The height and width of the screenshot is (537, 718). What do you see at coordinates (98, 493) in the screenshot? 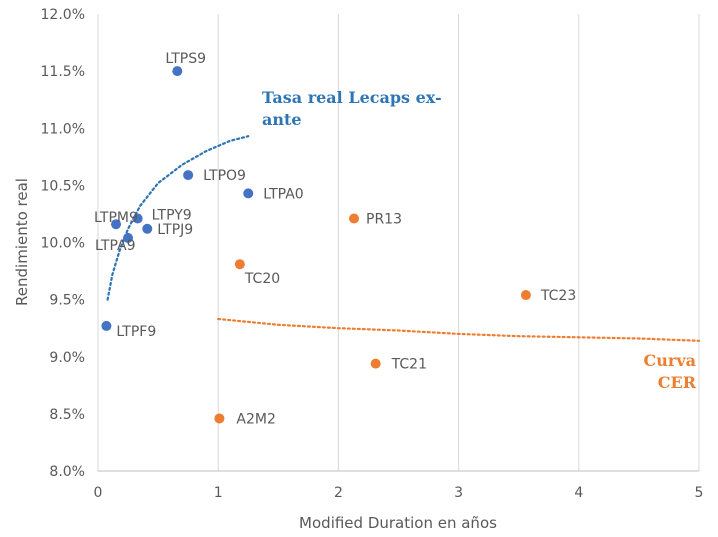
I see `x-tick-label: 0` at bounding box center [98, 493].